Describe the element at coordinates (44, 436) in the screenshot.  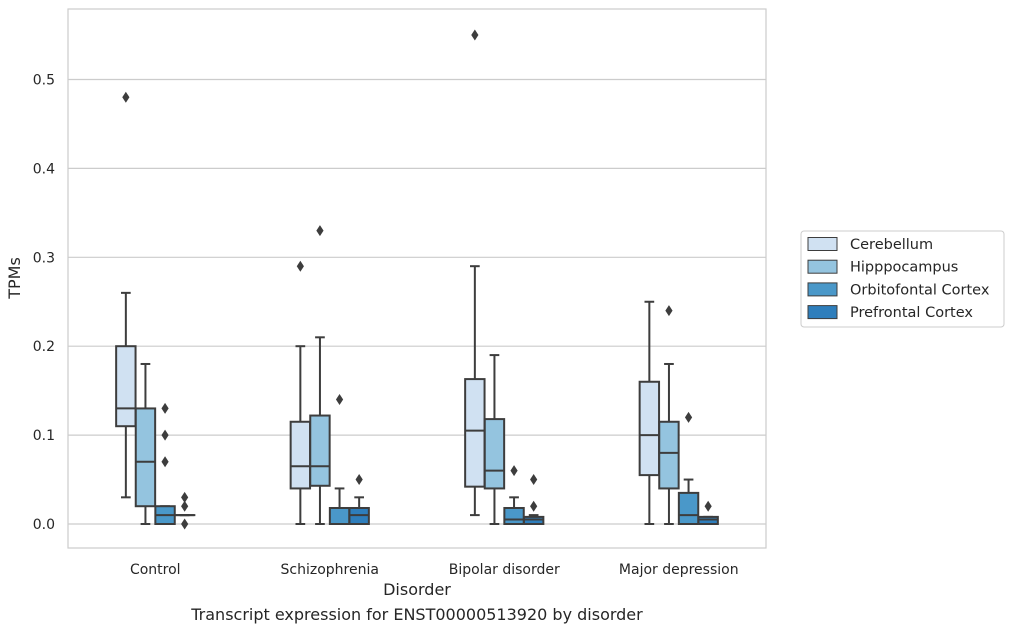
I see `y-tick-label: 0.1` at that location.